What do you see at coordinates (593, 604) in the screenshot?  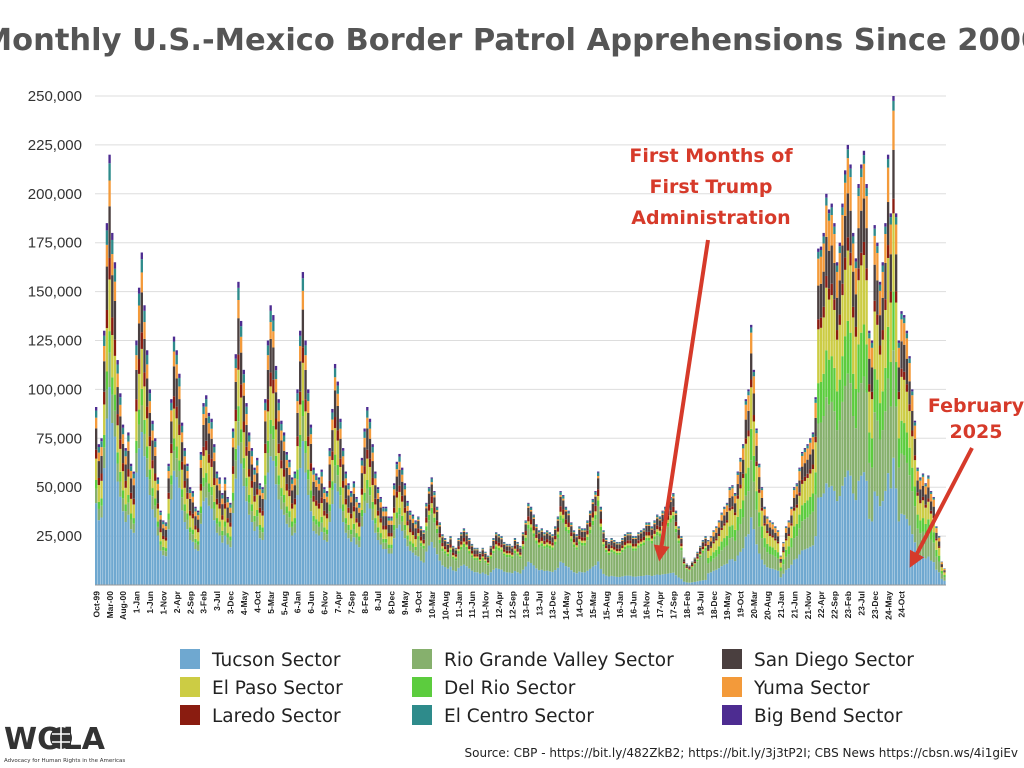 I see `x-tick-label: 15-Mar` at bounding box center [593, 604].